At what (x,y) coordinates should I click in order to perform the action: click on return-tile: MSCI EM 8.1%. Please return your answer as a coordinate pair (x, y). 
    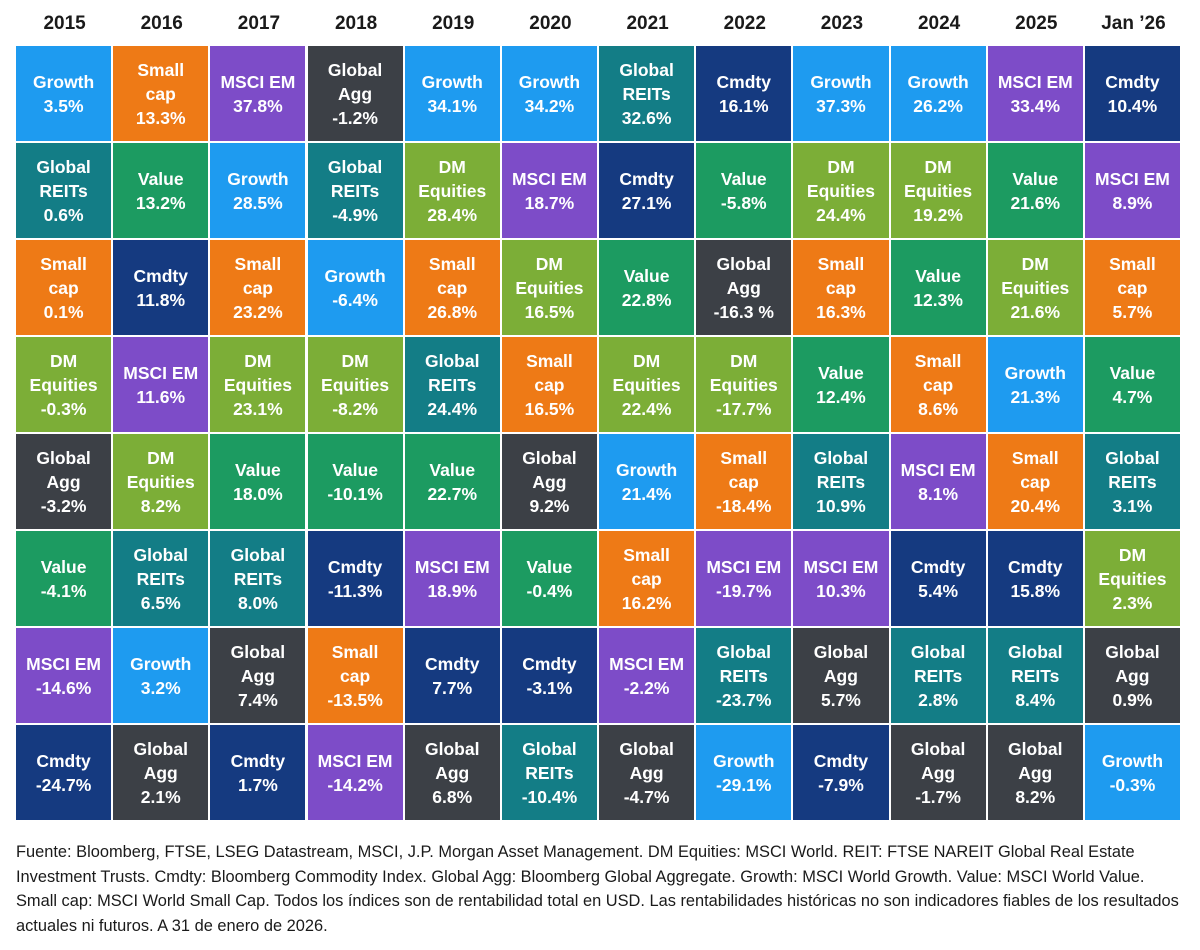
    Looking at the image, I should click on (938, 481).